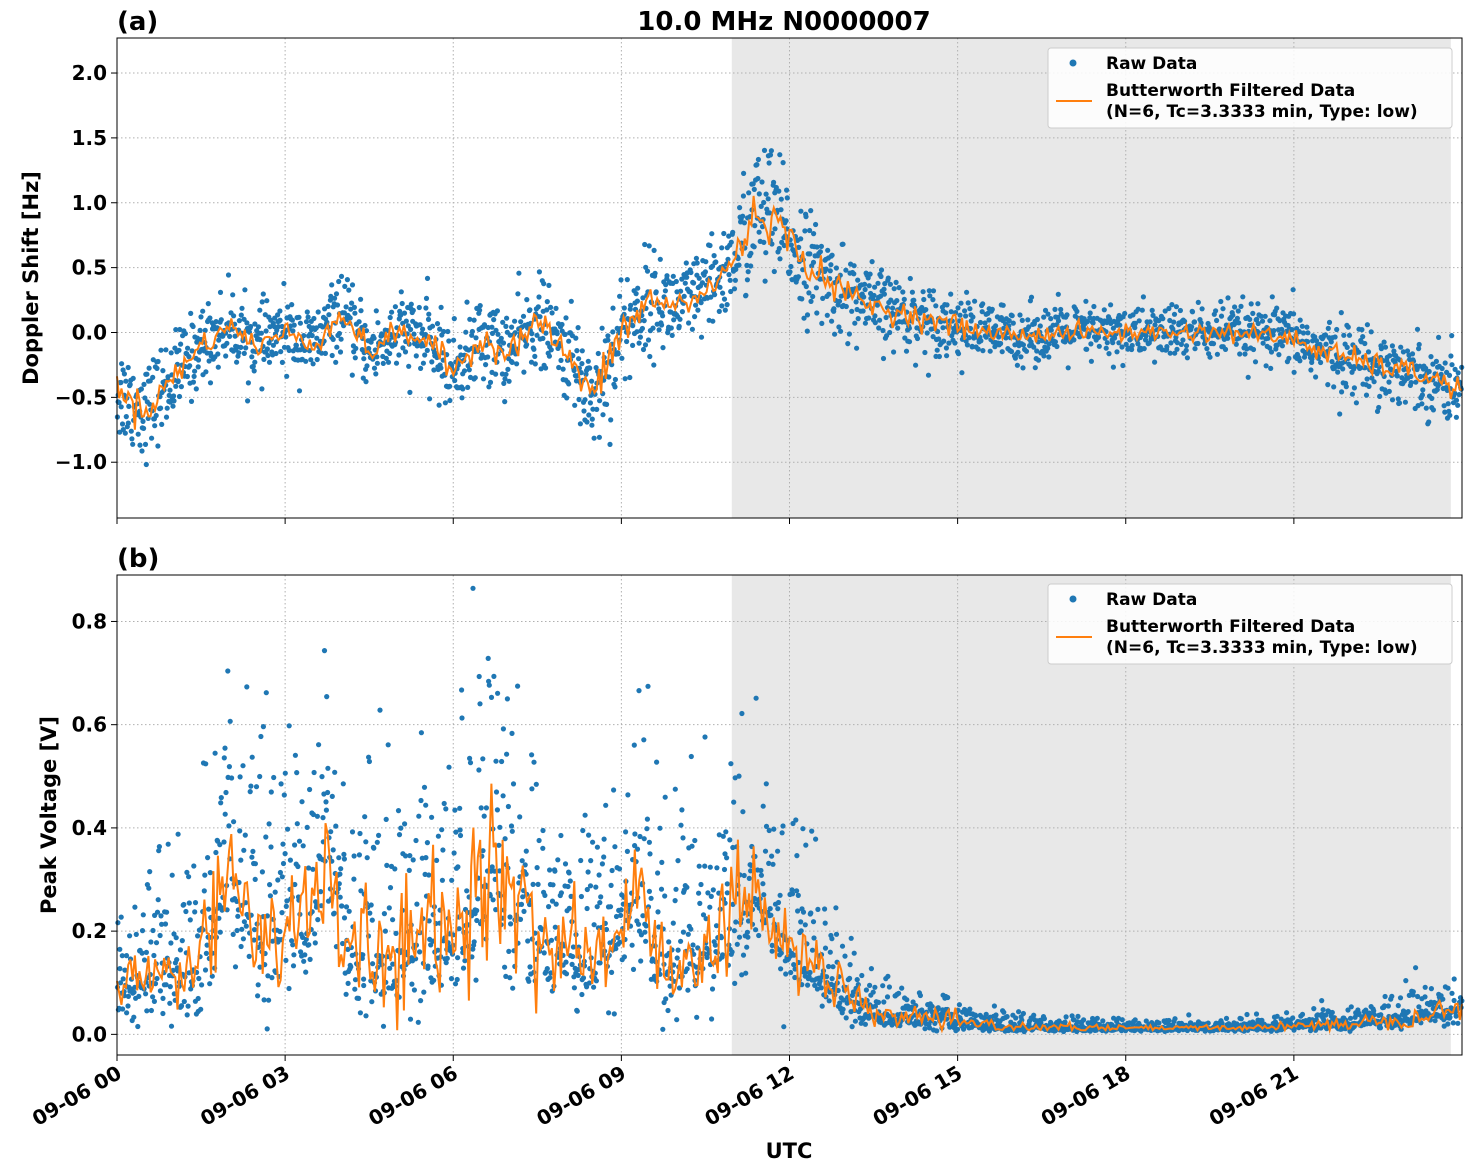 This screenshot has width=1472, height=1172. I want to click on panel-b-legend-raw-label: Raw Data, so click(1151, 600).